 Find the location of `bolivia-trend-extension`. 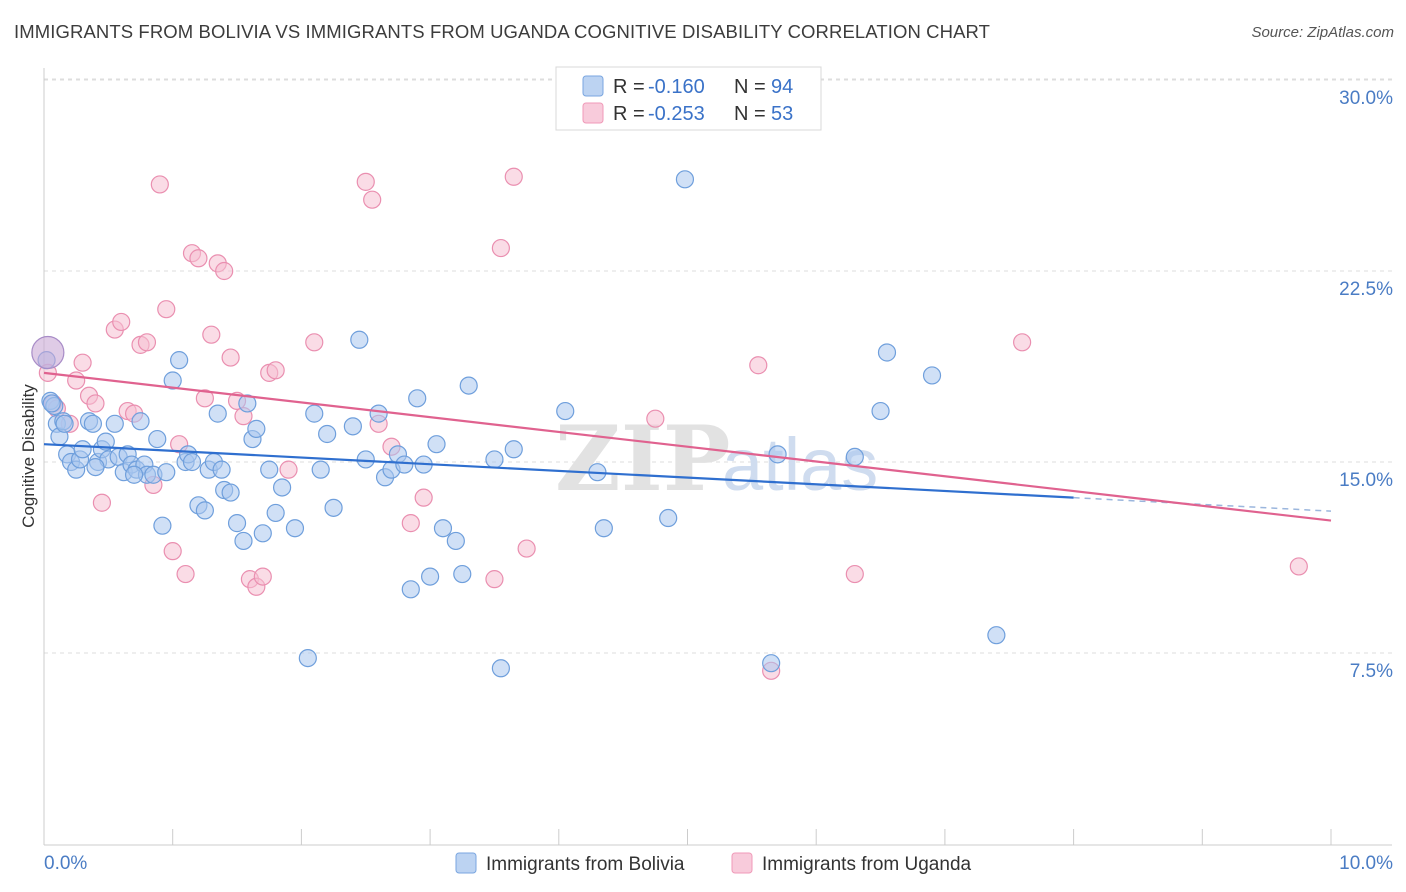

bolivia-trend-extension is located at coordinates (1202, 504).